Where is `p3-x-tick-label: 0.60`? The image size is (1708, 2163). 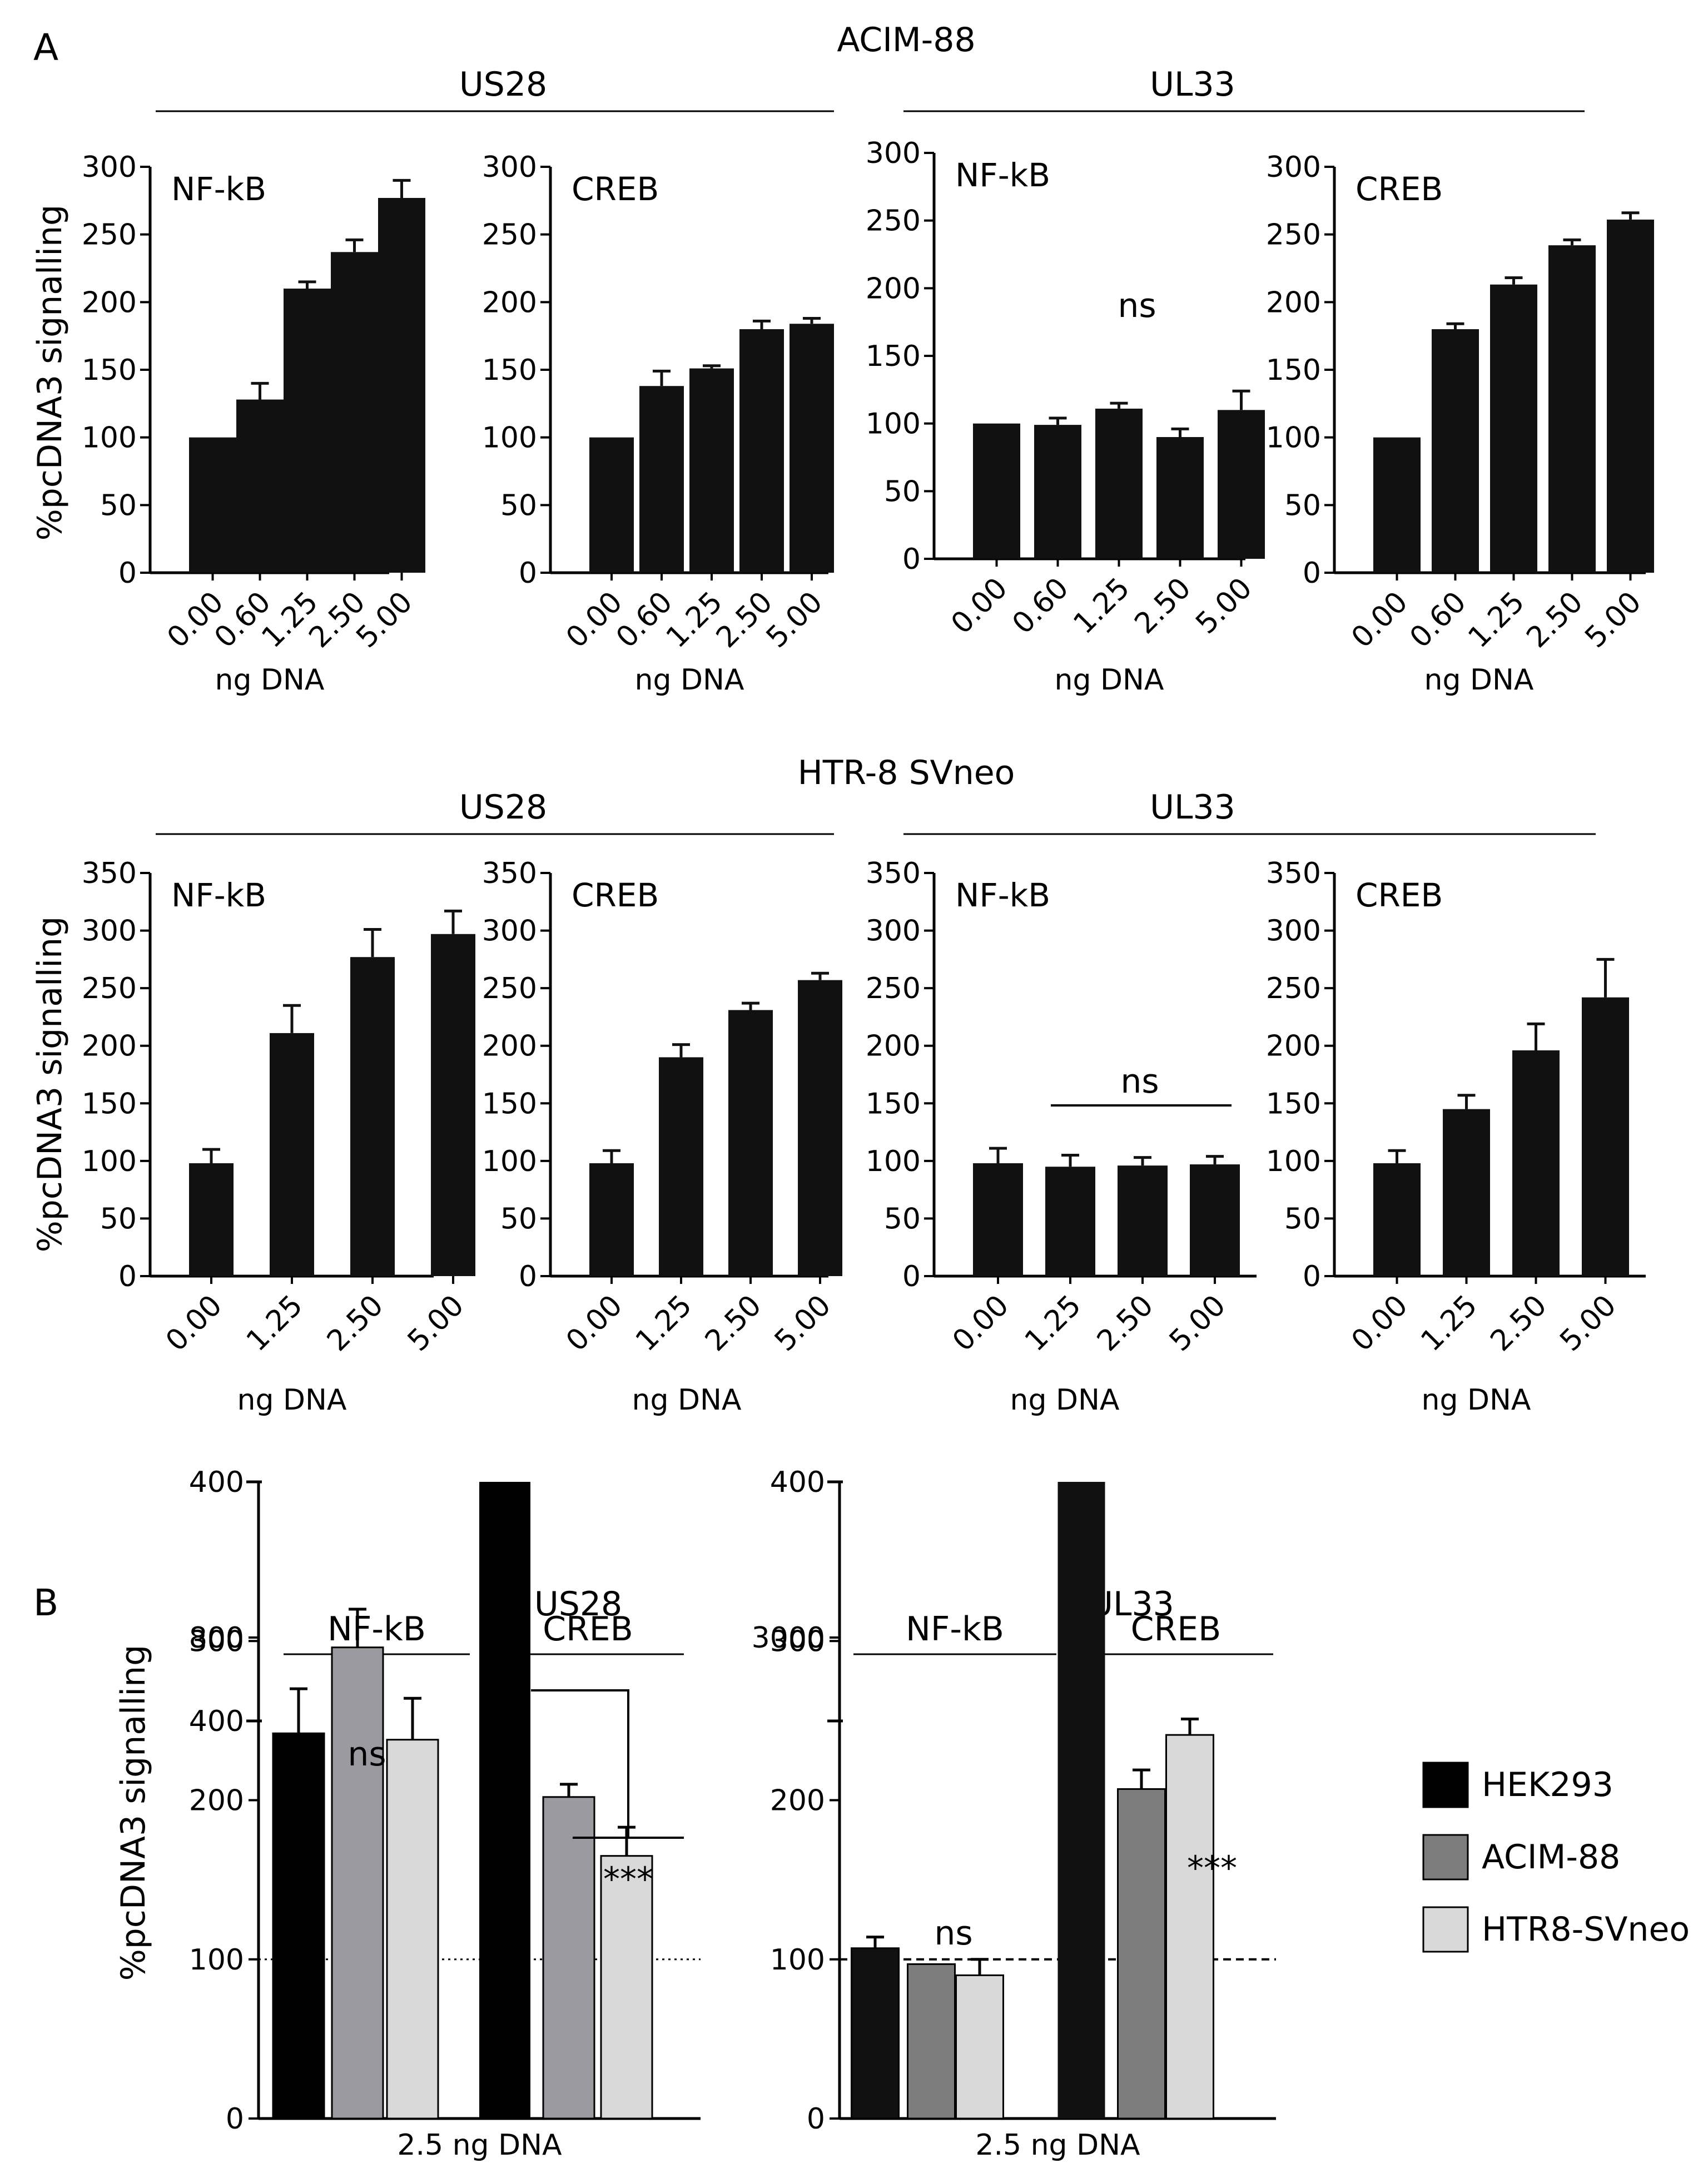 p3-x-tick-label: 0.60 is located at coordinates (1040, 606).